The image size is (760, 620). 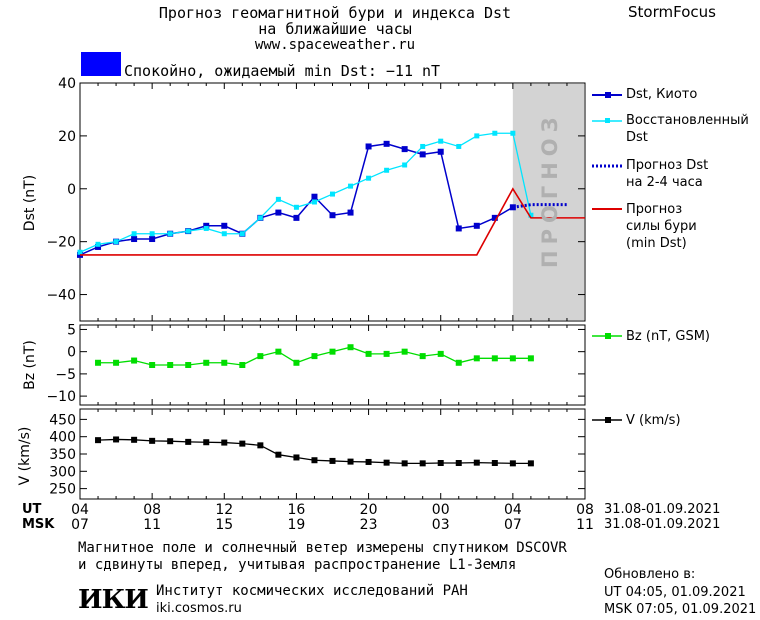 What do you see at coordinates (61, 296) in the screenshot?
I see `y-tick-label: −40` at bounding box center [61, 296].